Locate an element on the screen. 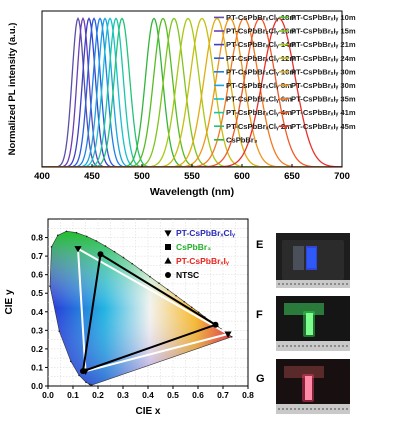 The width and height of the screenshot is (401, 423). photo-panels: E F G is located at coordinates (303, 323).